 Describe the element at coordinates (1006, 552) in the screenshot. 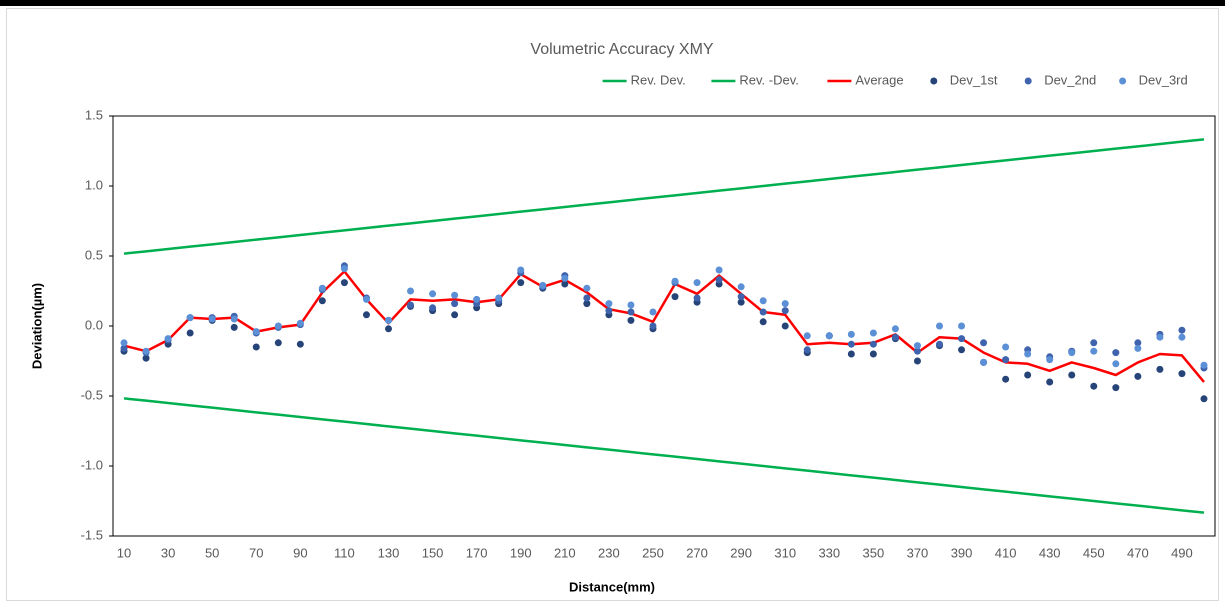

I see `x-tick-label: 410` at that location.